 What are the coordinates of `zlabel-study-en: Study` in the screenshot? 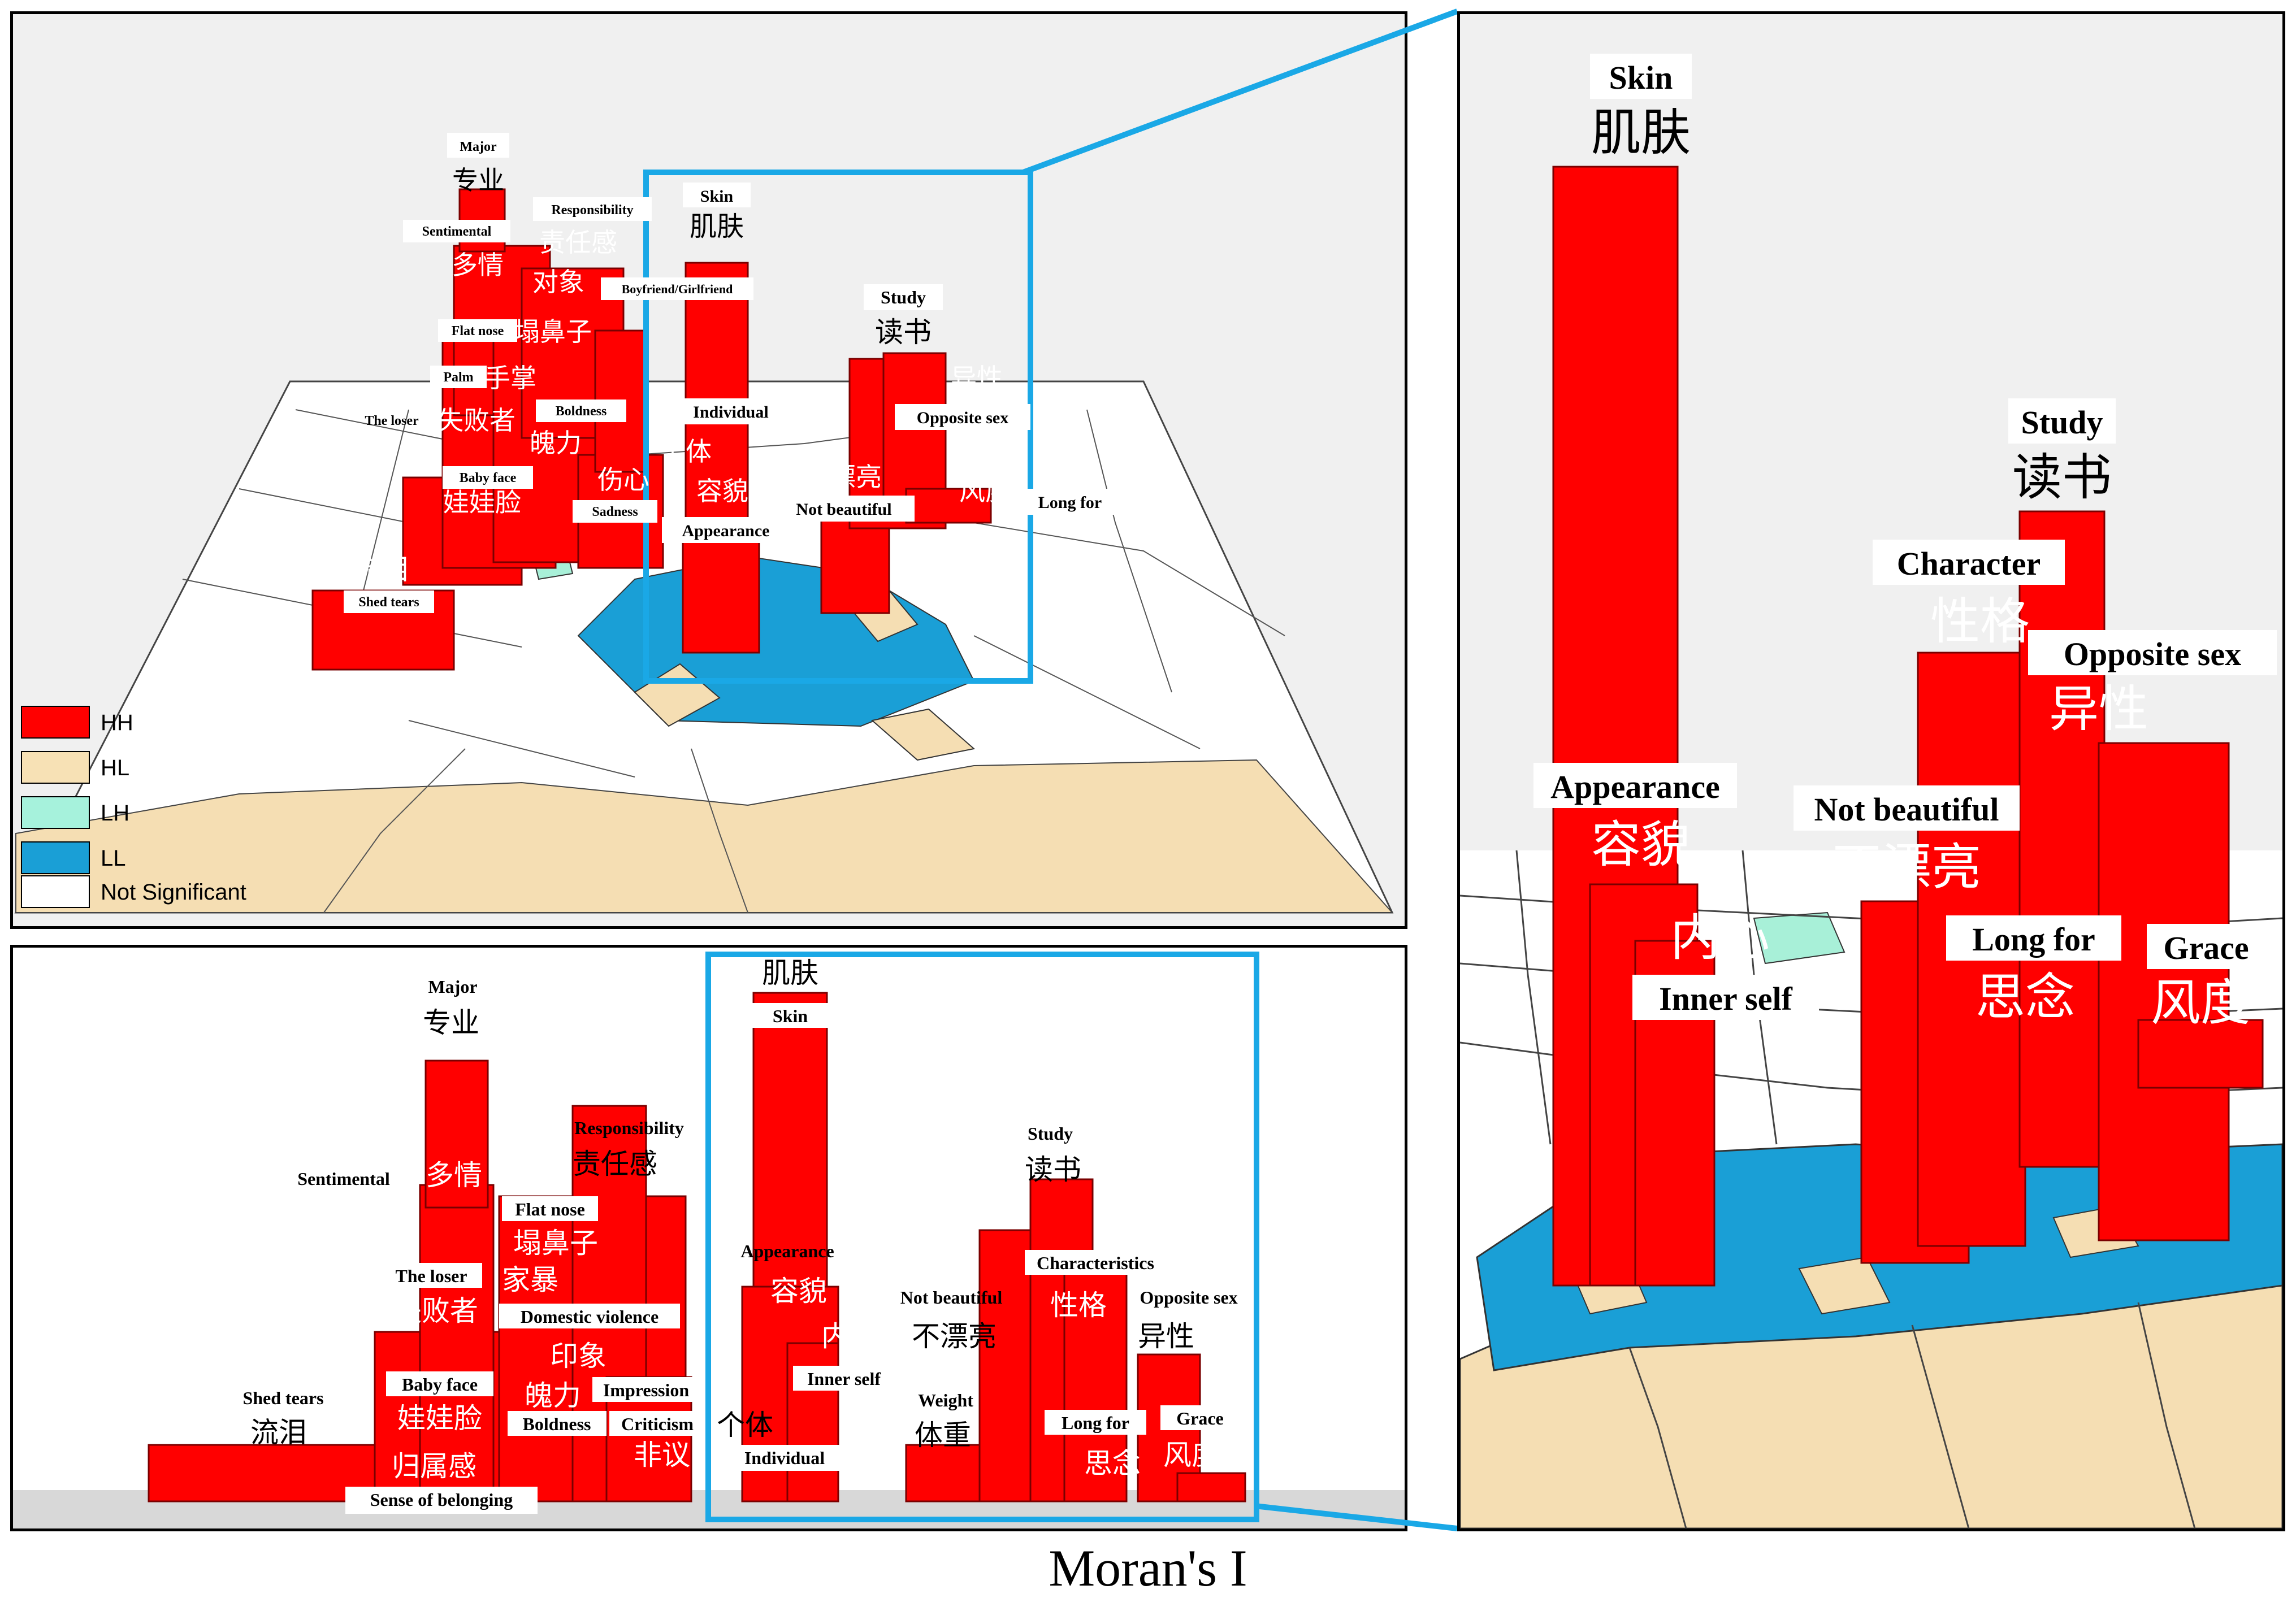 It's located at (2062, 422).